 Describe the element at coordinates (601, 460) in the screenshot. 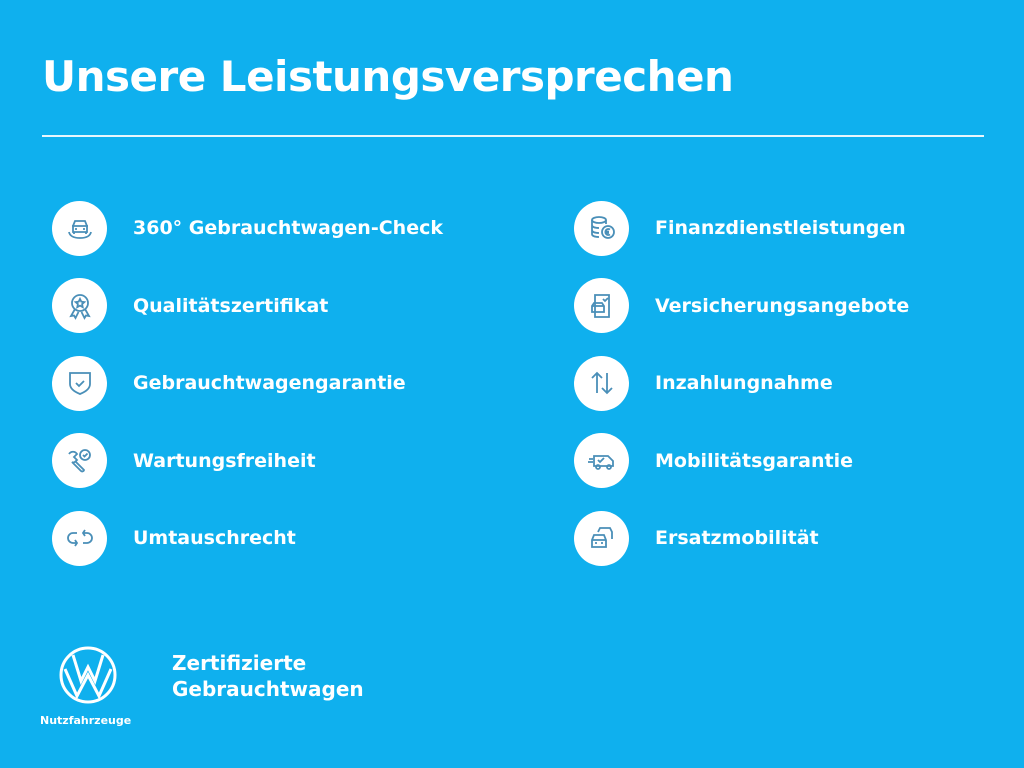

I see `van-speed-icon` at that location.